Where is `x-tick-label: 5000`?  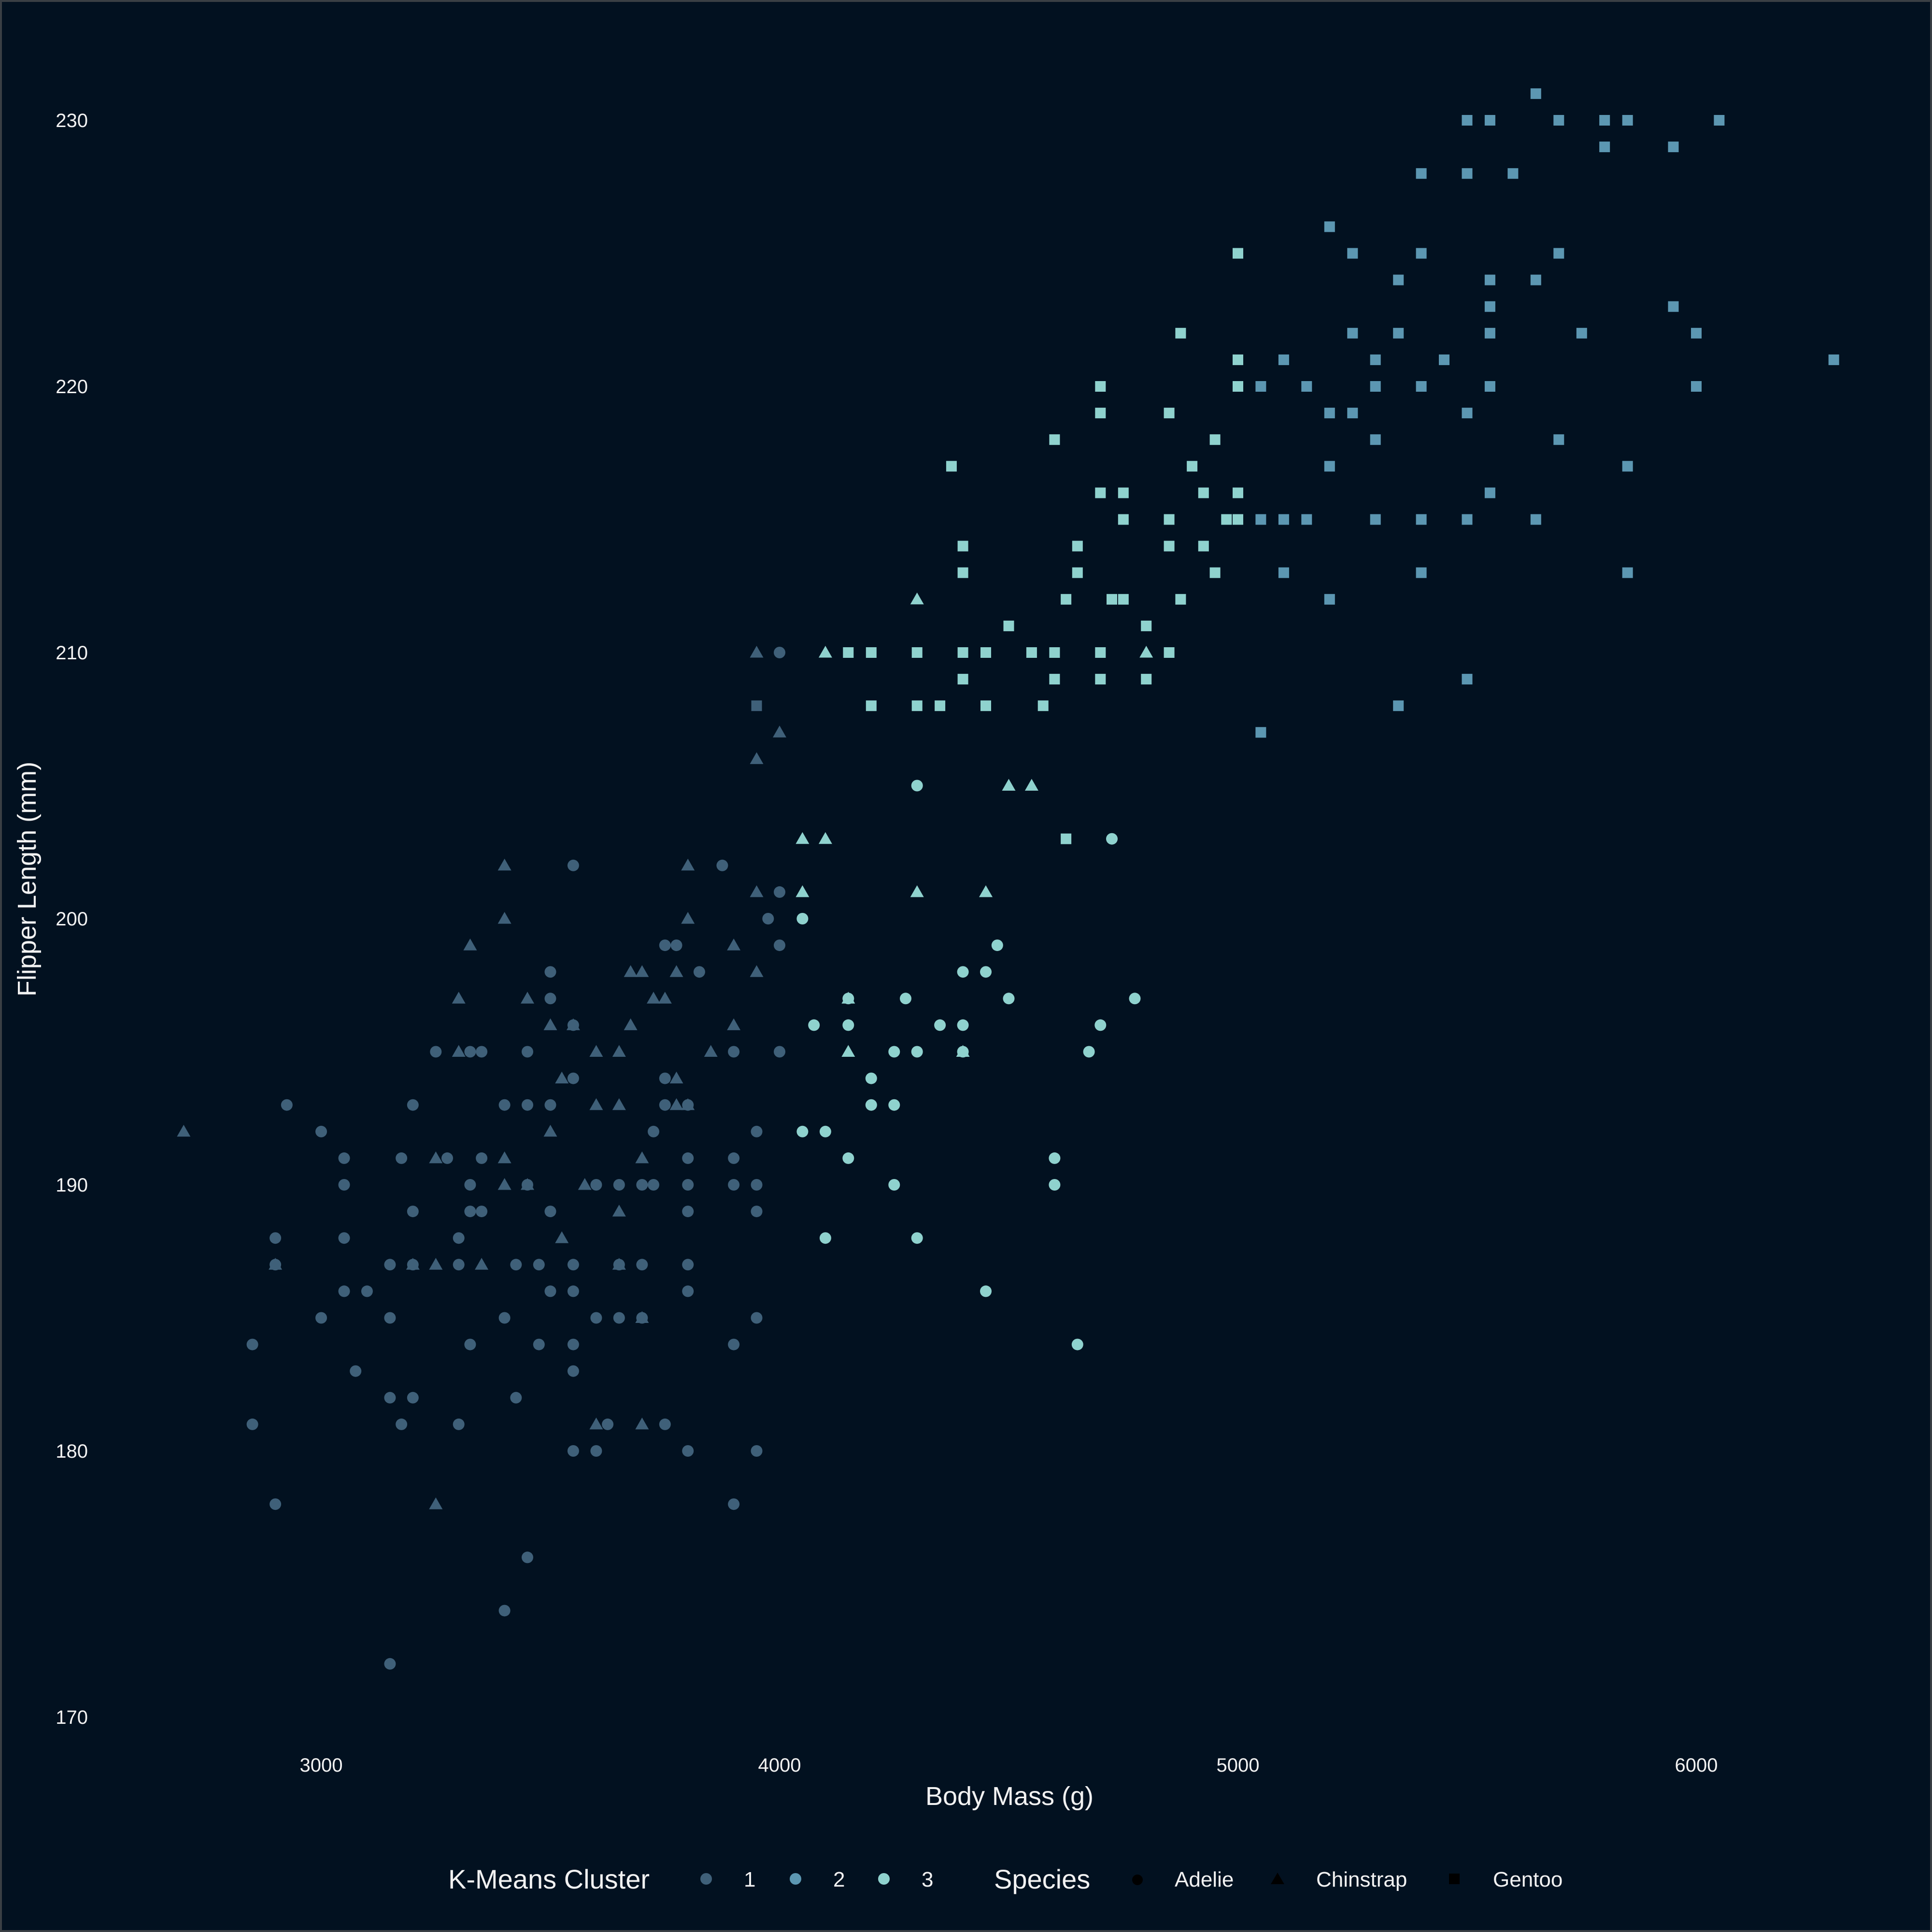
x-tick-label: 5000 is located at coordinates (1238, 1765).